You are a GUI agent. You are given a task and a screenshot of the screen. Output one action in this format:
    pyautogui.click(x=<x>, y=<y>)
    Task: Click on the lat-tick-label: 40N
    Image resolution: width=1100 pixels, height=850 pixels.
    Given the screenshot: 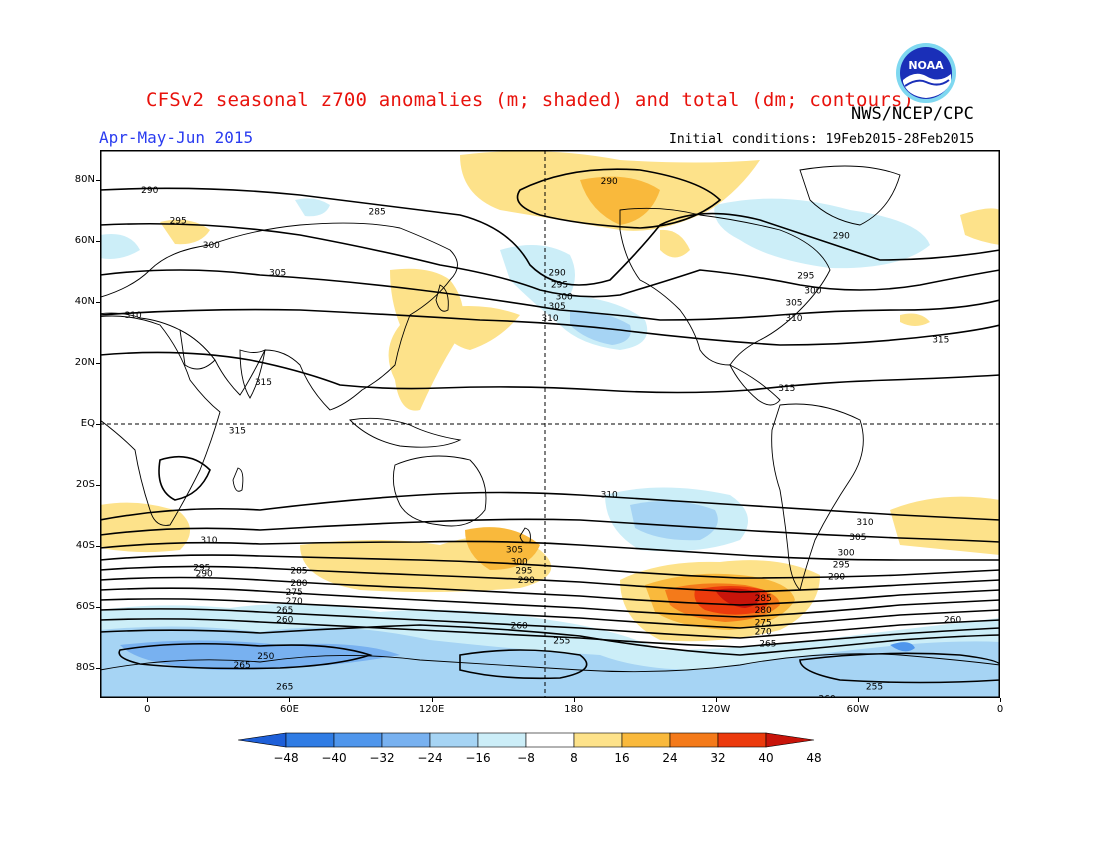 What is the action you would take?
    pyautogui.click(x=84, y=302)
    